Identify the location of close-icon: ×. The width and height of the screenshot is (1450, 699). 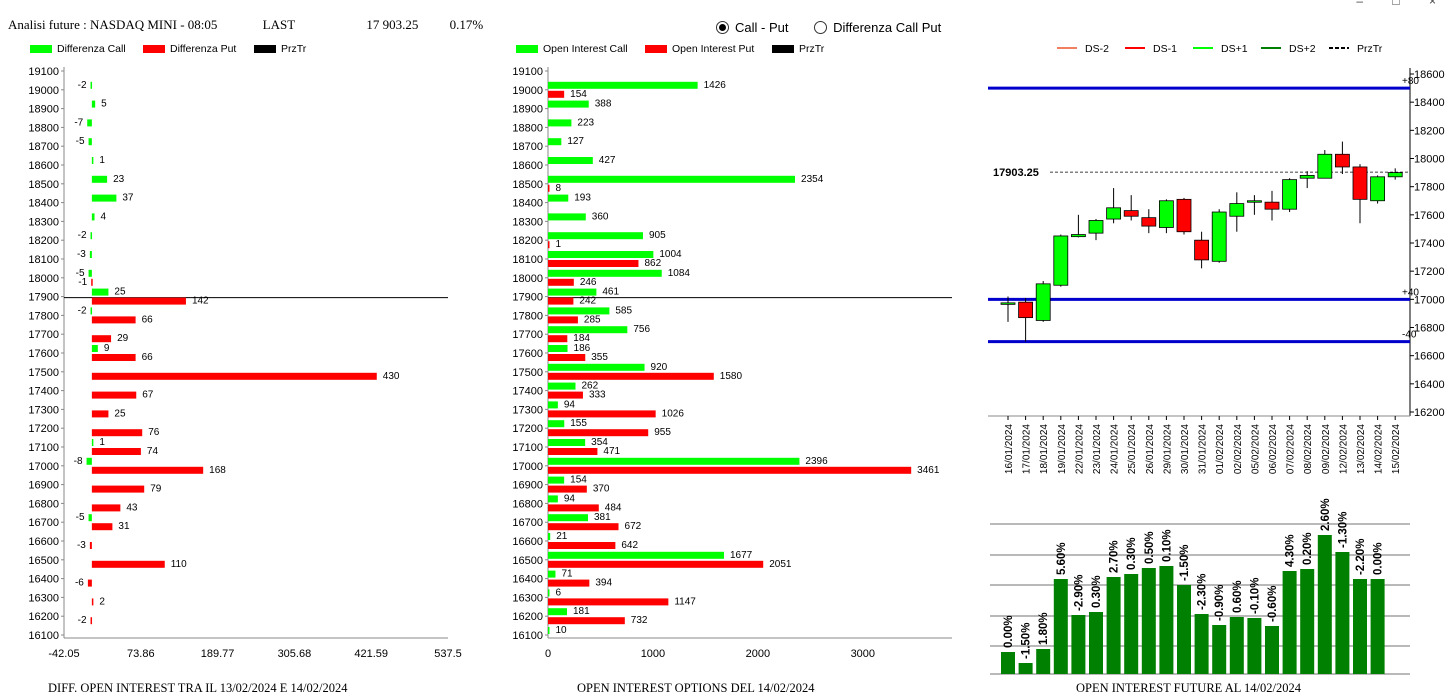
(1432, 4).